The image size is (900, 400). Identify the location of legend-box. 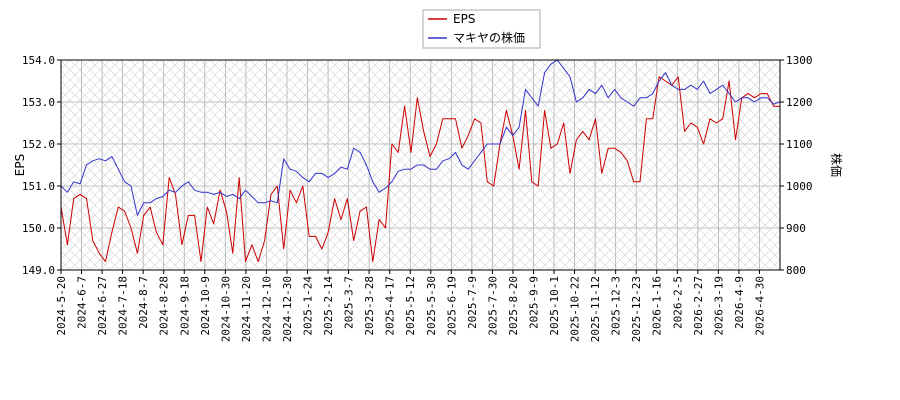
(481, 29).